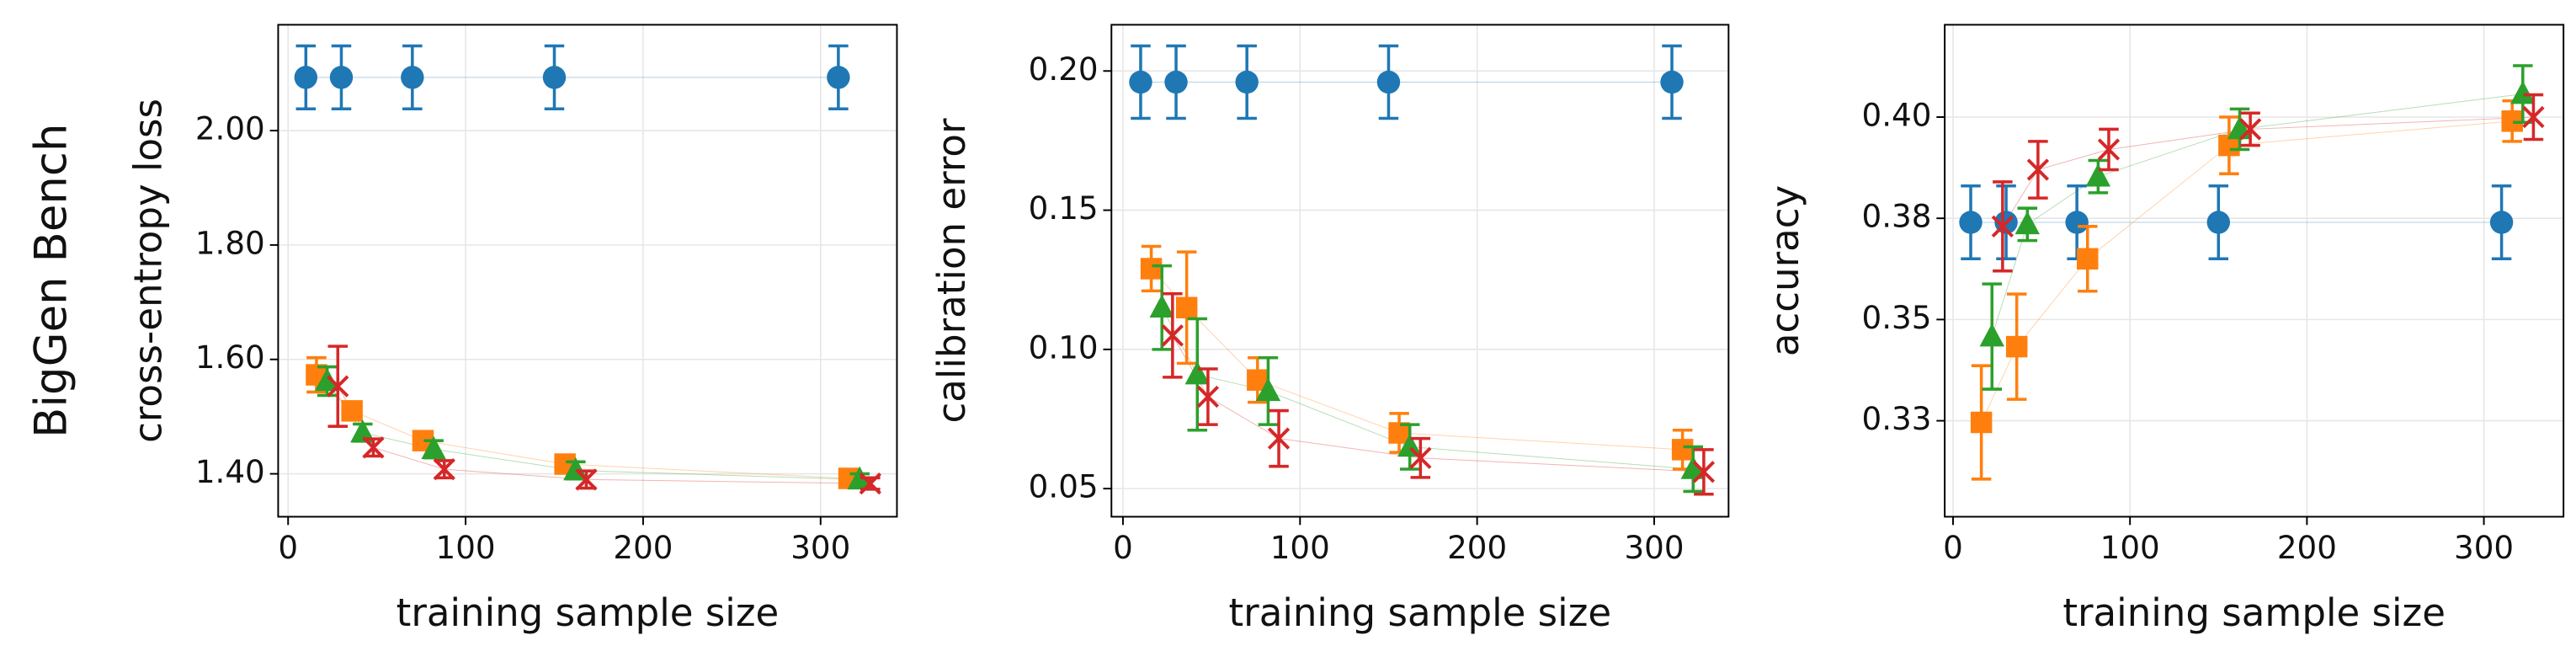  I want to click on y-tick-label: 1.40, so click(230, 472).